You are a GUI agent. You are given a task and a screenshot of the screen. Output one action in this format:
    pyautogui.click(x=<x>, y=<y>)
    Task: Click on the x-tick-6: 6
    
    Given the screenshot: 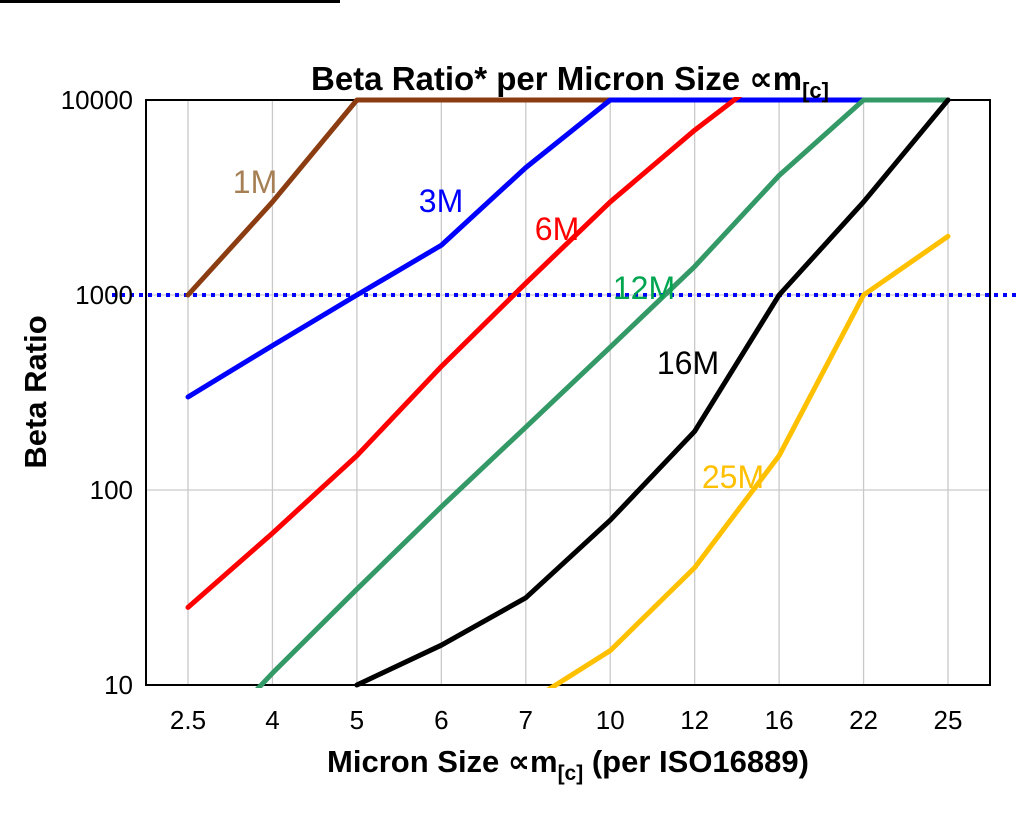 What is the action you would take?
    pyautogui.click(x=441, y=720)
    